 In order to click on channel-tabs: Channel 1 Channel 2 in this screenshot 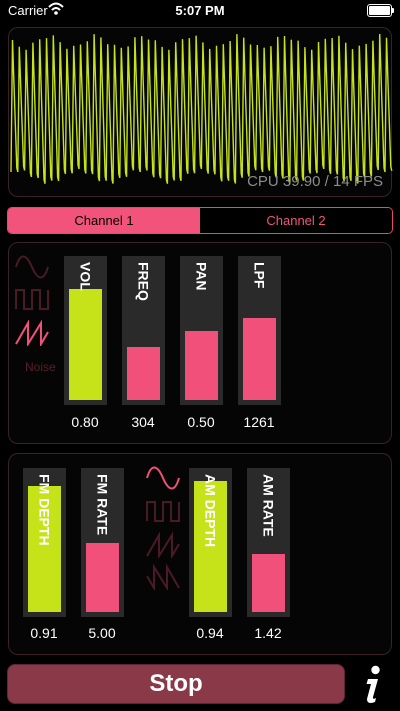, I will do `click(200, 220)`.